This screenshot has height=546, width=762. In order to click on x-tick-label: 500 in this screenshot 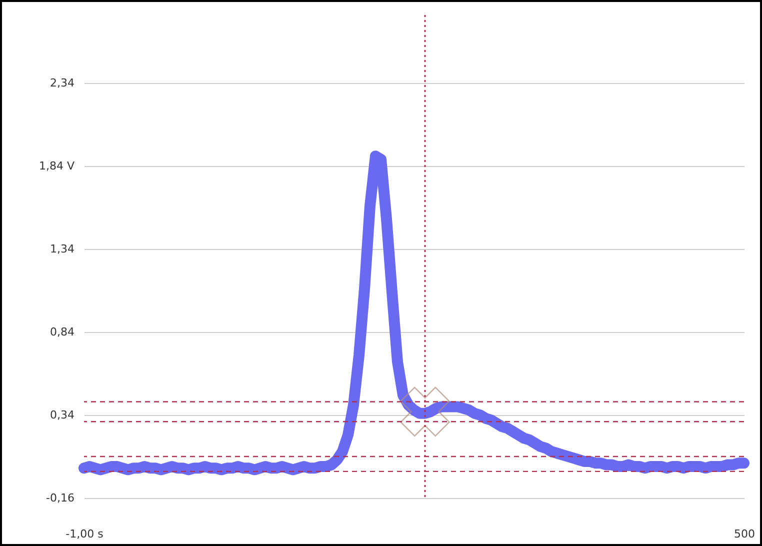, I will do `click(744, 534)`.